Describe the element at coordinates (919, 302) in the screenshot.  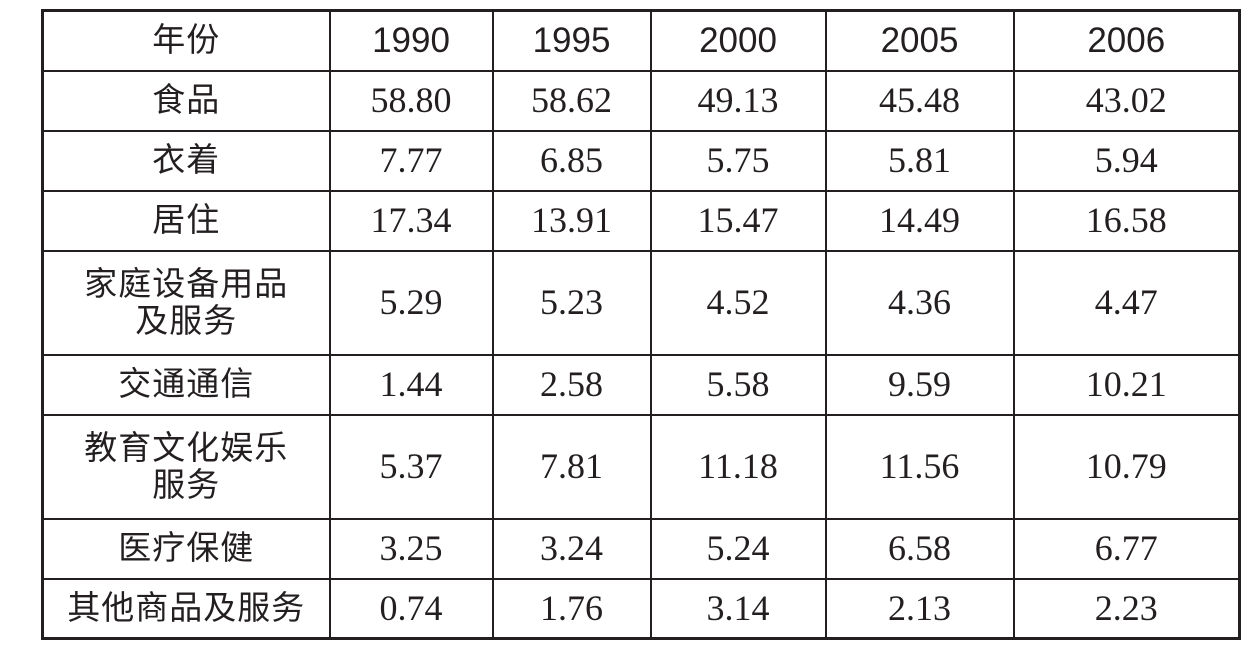
I see `value-cell: 4.36` at that location.